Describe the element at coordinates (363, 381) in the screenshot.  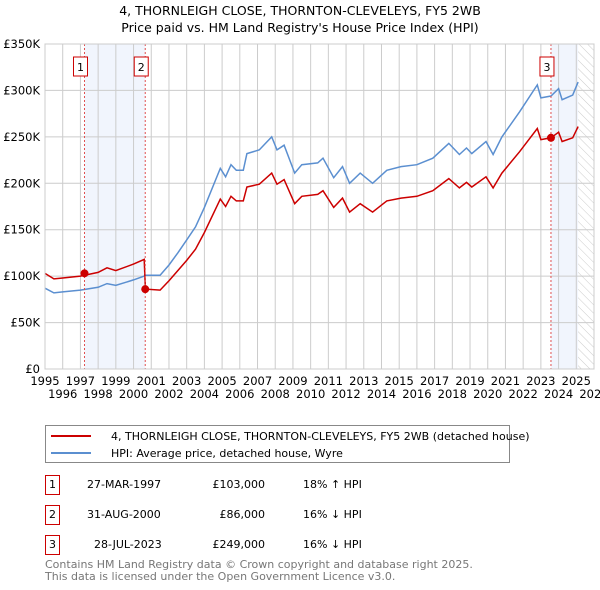
I see `x-tick-label: 2013` at that location.